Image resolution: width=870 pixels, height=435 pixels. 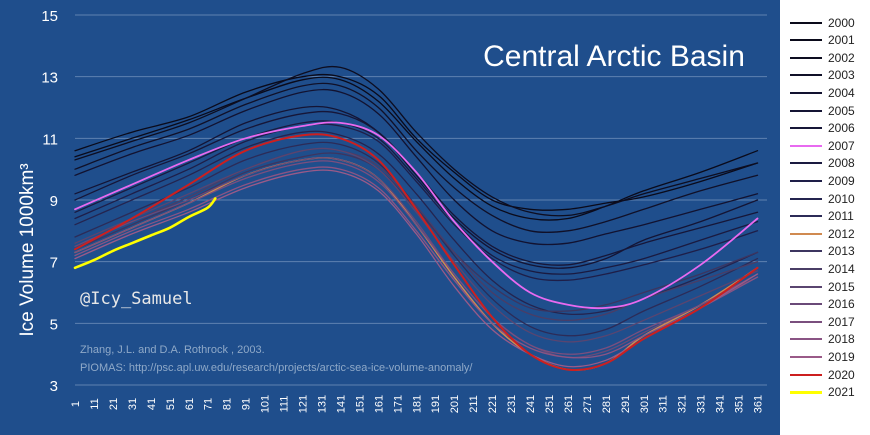 What do you see at coordinates (626, 404) in the screenshot?
I see `x-tick-label: 291` at bounding box center [626, 404].